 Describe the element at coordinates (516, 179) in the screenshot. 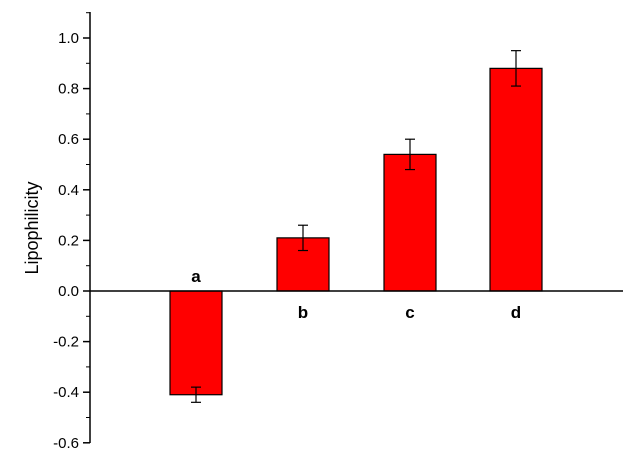

I see `bar-d` at that location.